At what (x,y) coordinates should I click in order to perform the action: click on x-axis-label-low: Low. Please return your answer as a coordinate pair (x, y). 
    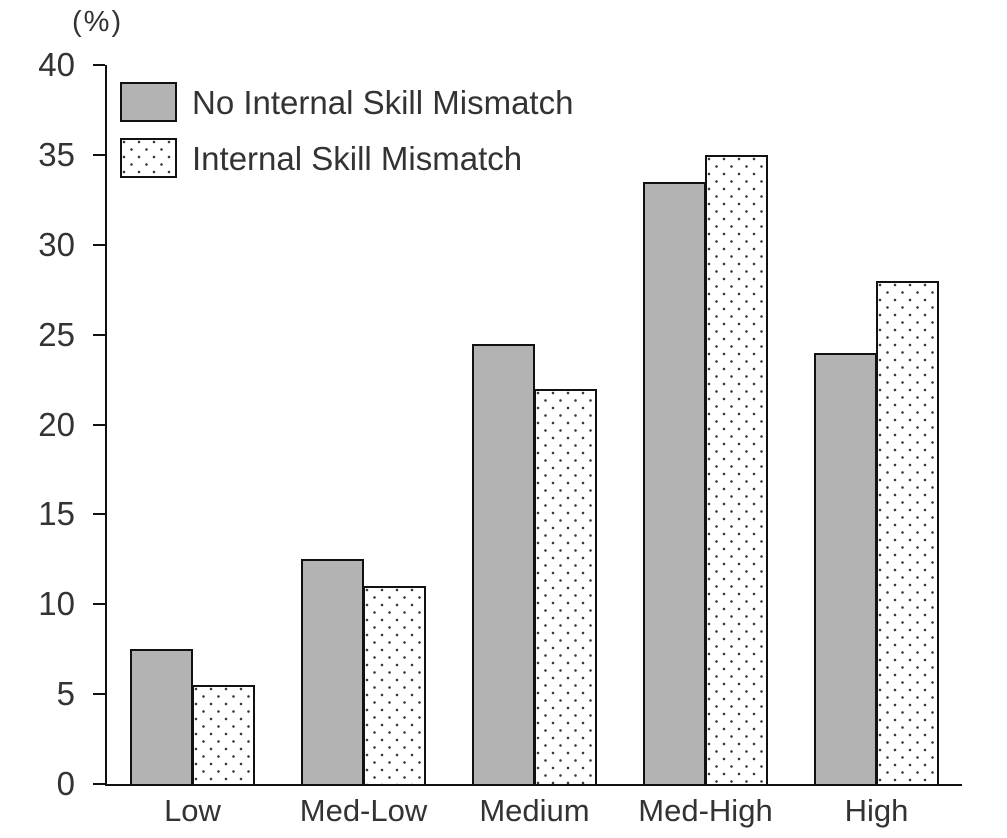
    Looking at the image, I should click on (192, 810).